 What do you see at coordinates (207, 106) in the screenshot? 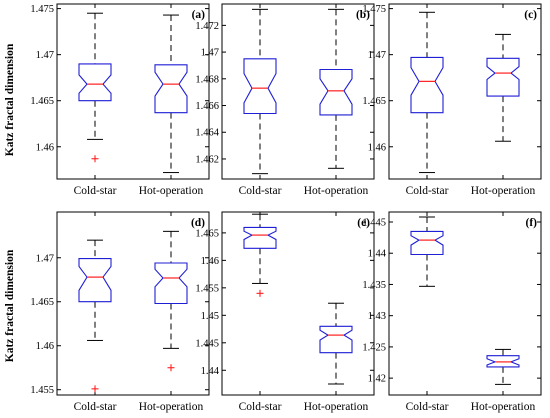
I see `y-tick-label: 1.466` at bounding box center [207, 106].